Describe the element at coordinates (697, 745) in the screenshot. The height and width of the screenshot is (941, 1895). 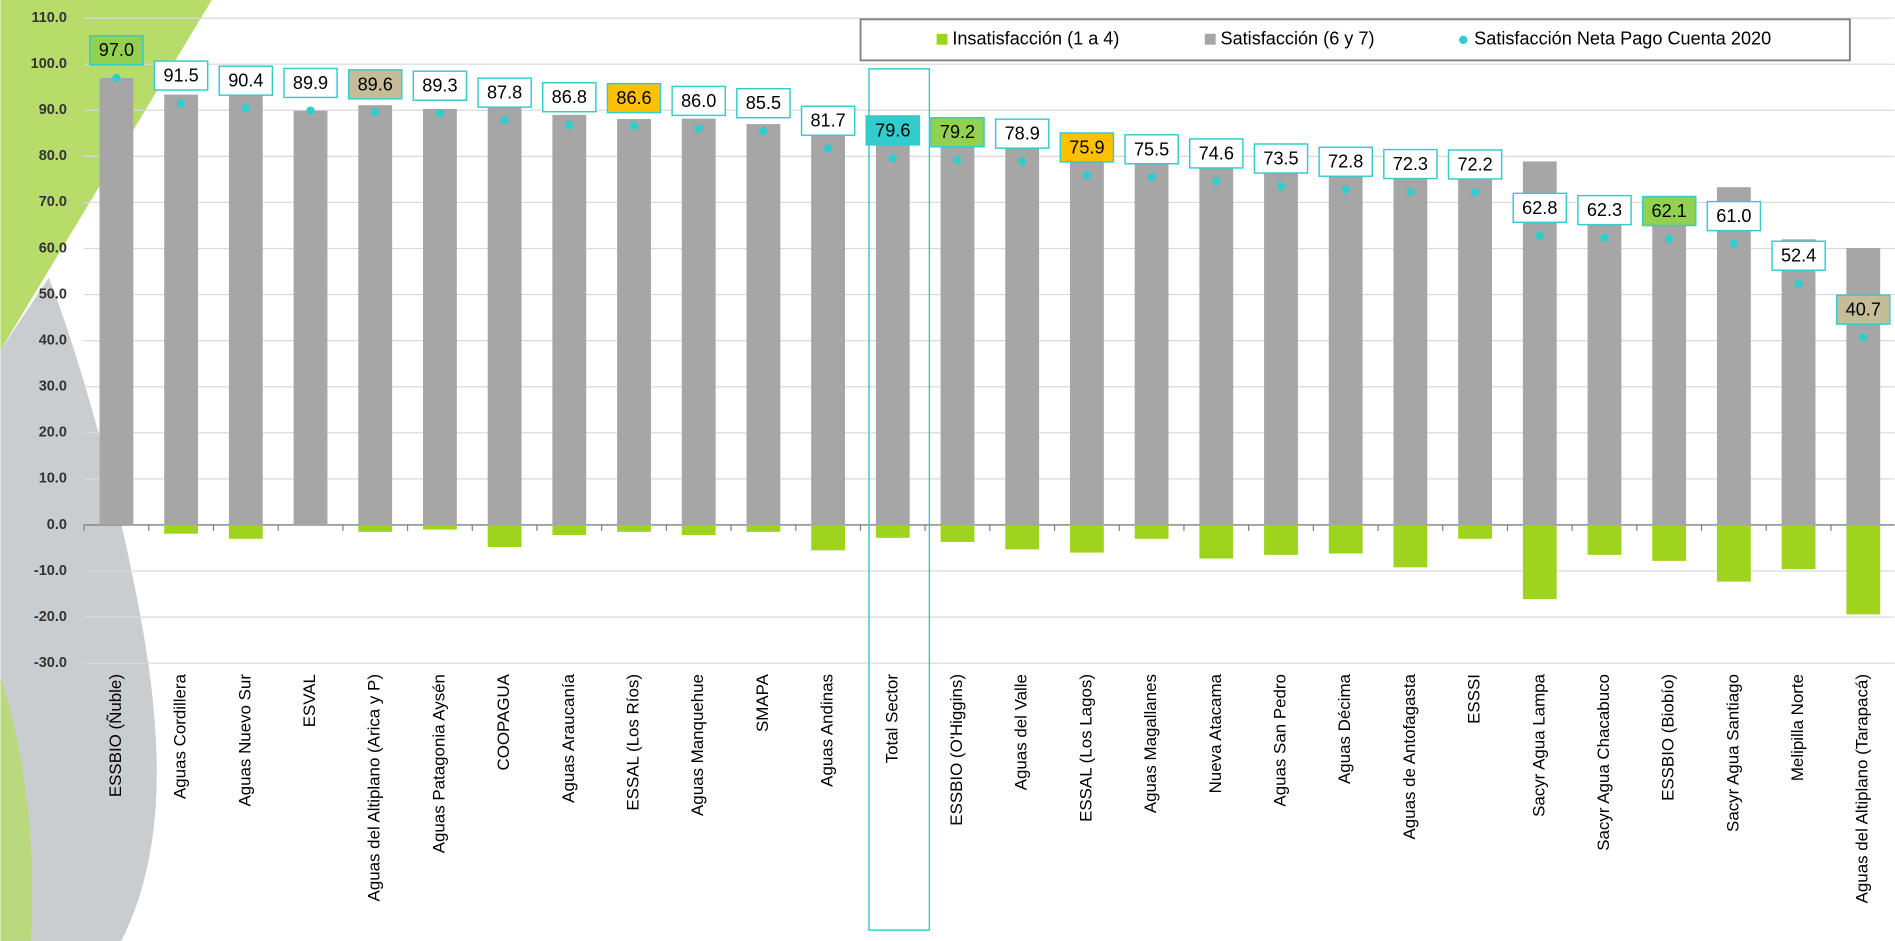
I see `x-tick-label: Aguas Manquehue` at that location.